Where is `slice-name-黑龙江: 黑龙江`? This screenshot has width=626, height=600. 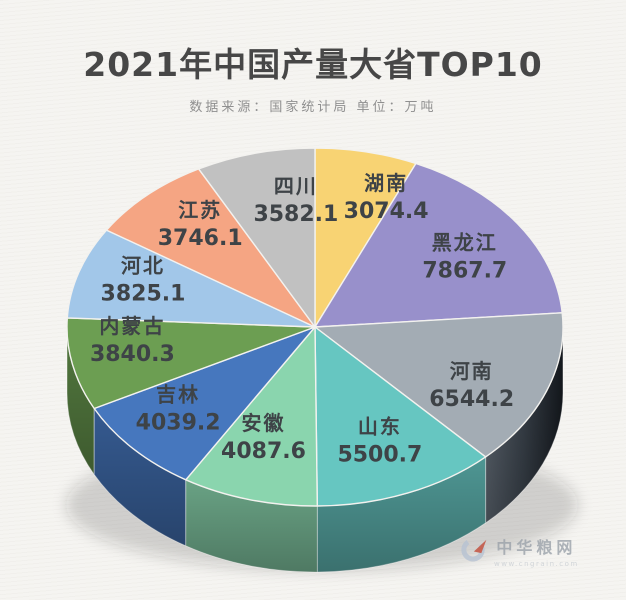 slice-name-黑龙江: 黑龙江 is located at coordinates (465, 243).